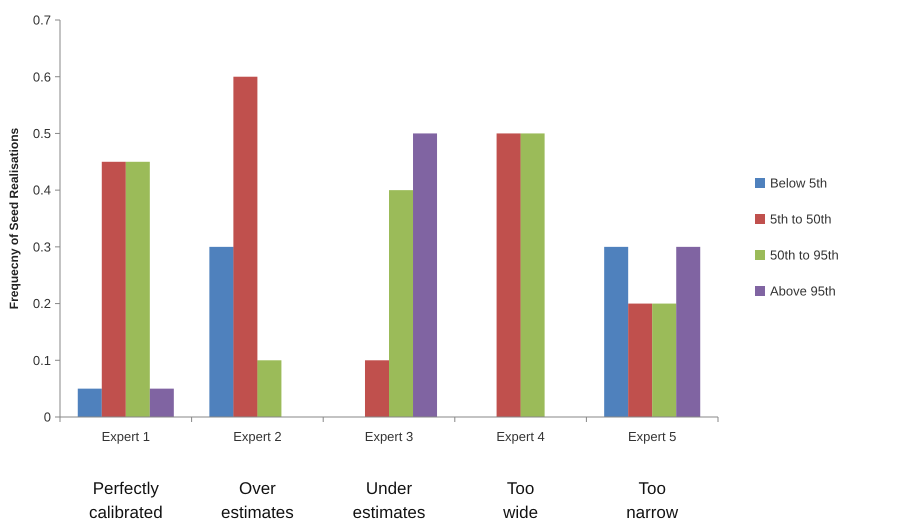 This screenshot has width=911, height=529. Describe the element at coordinates (41, 76) in the screenshot. I see `y-tick-label: 0.6` at that location.